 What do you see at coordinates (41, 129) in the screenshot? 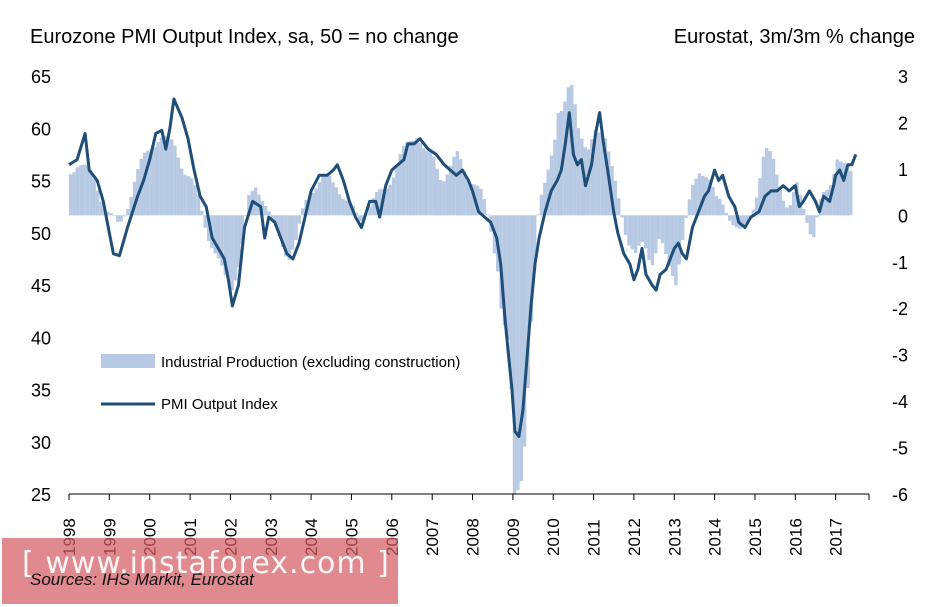
I see `left-tick-label: 60` at bounding box center [41, 129].